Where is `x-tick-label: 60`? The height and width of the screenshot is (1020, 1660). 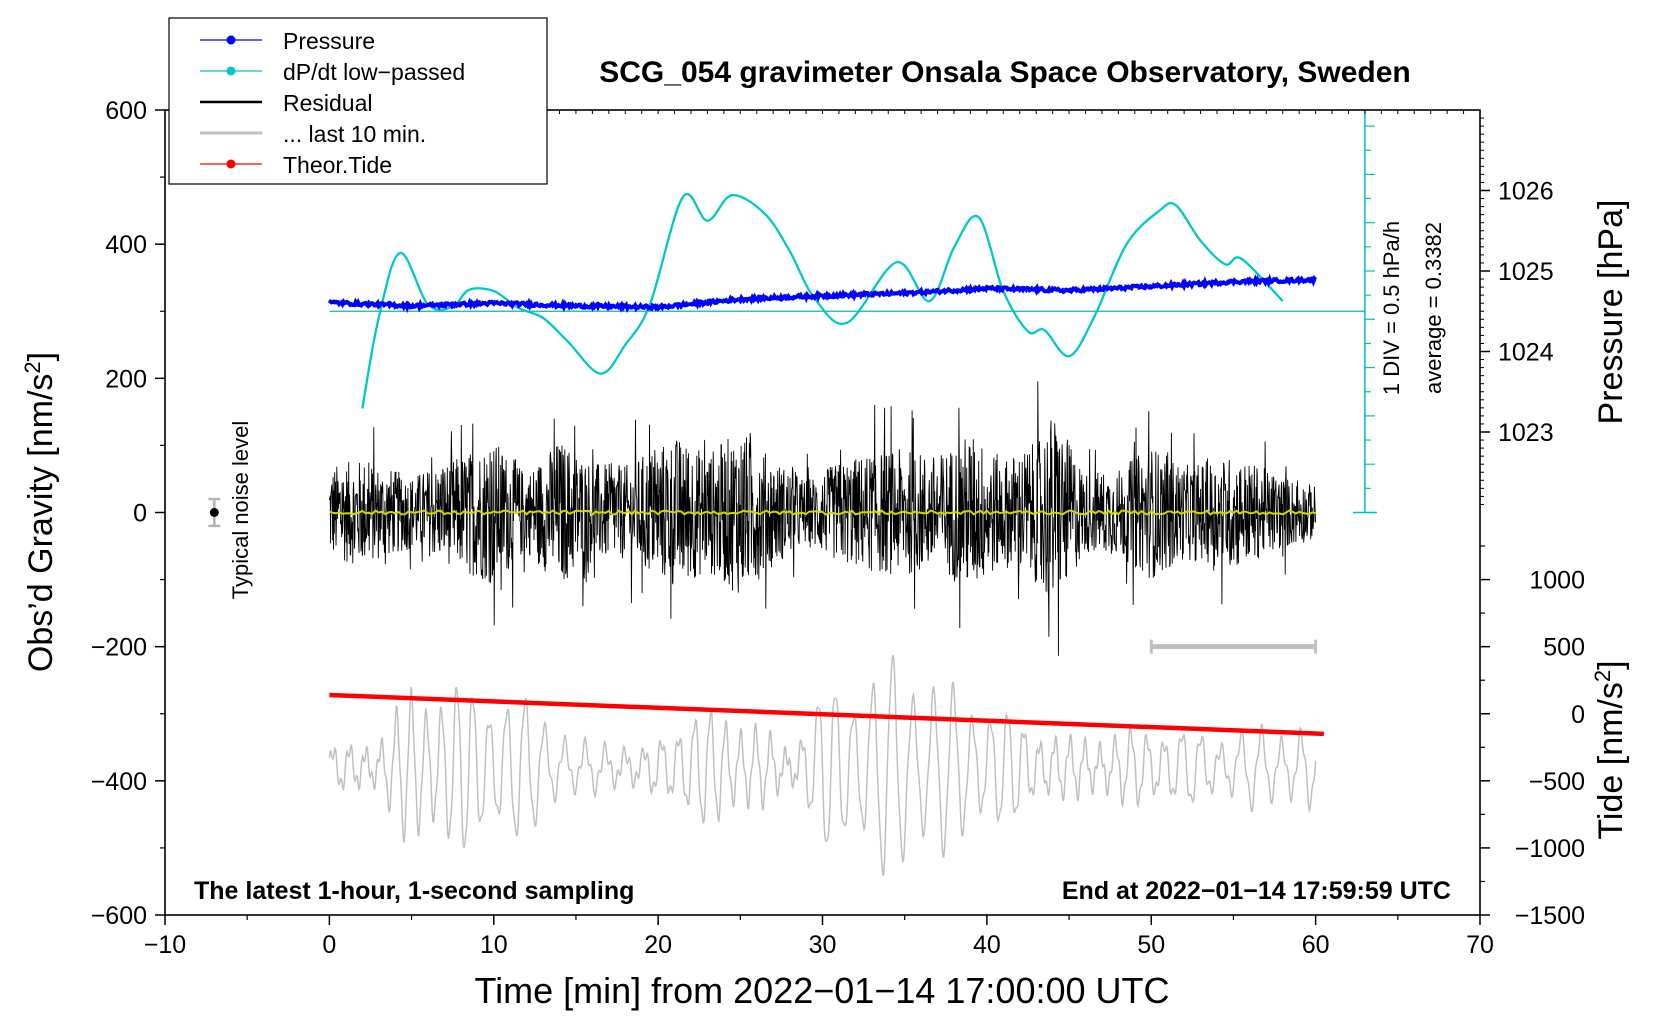
x-tick-label: 60 is located at coordinates (1316, 945).